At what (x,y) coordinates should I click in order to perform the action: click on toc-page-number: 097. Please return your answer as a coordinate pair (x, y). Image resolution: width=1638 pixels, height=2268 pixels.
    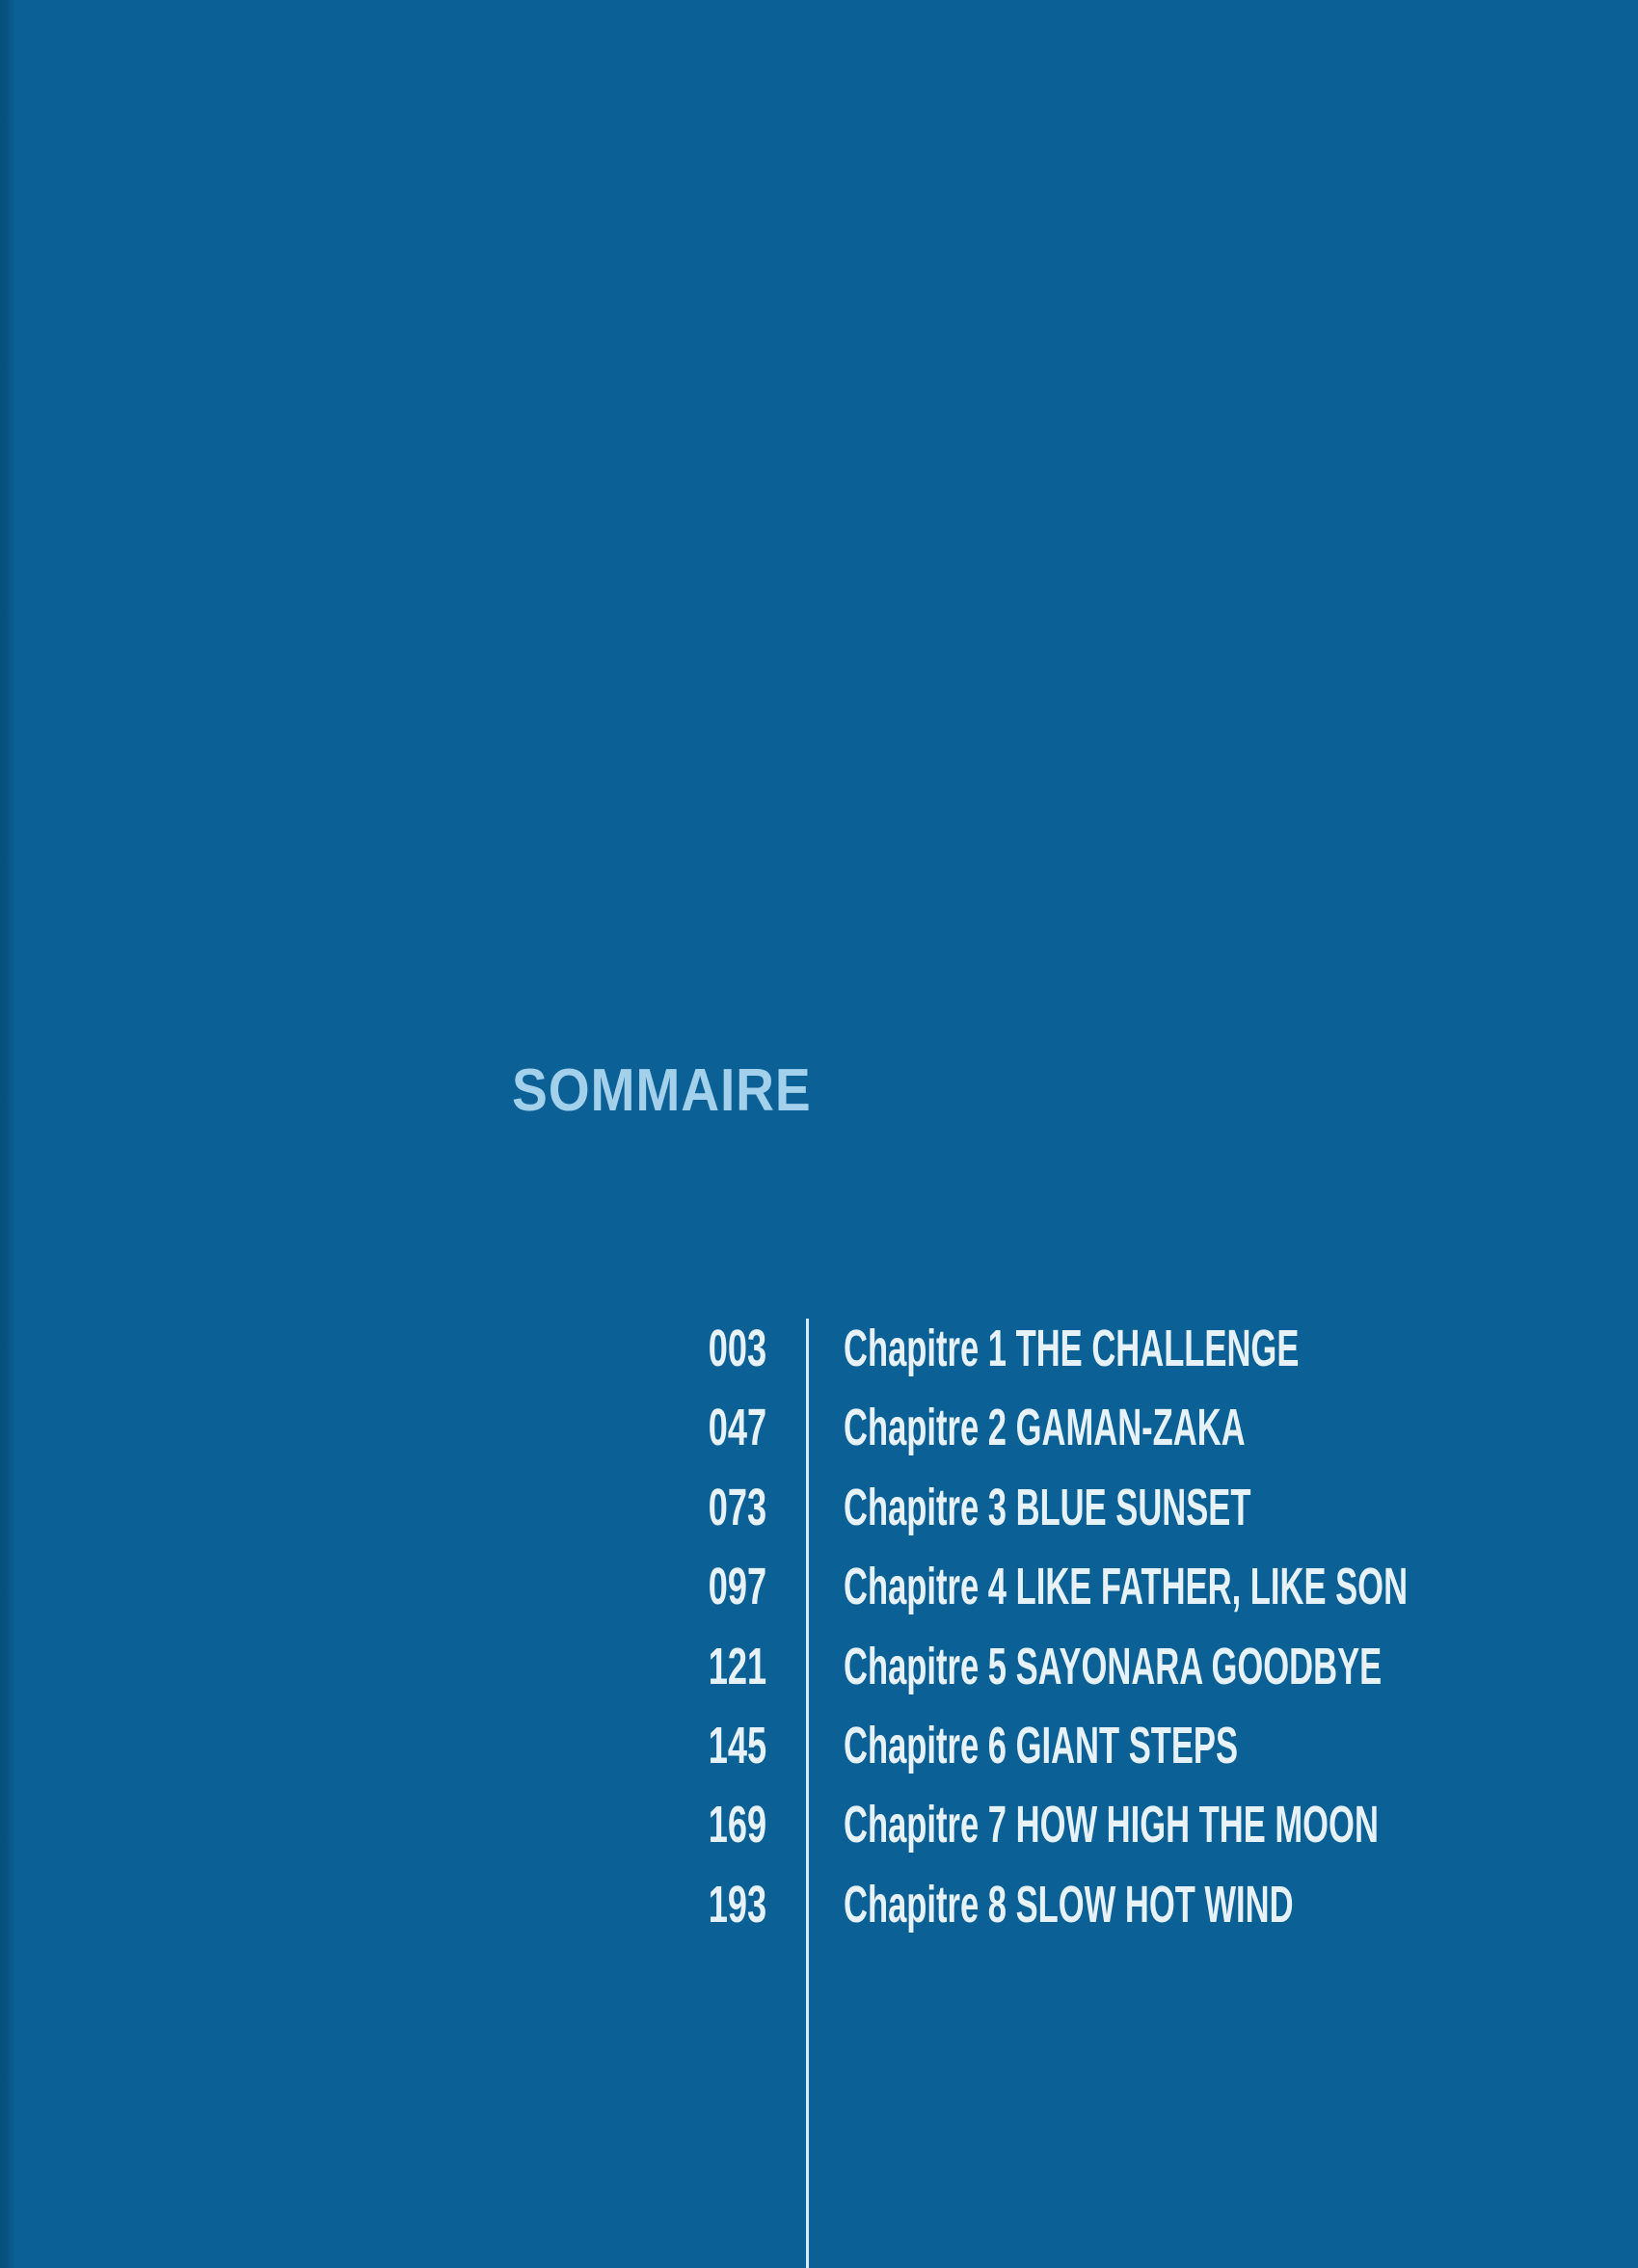
    Looking at the image, I should click on (737, 1587).